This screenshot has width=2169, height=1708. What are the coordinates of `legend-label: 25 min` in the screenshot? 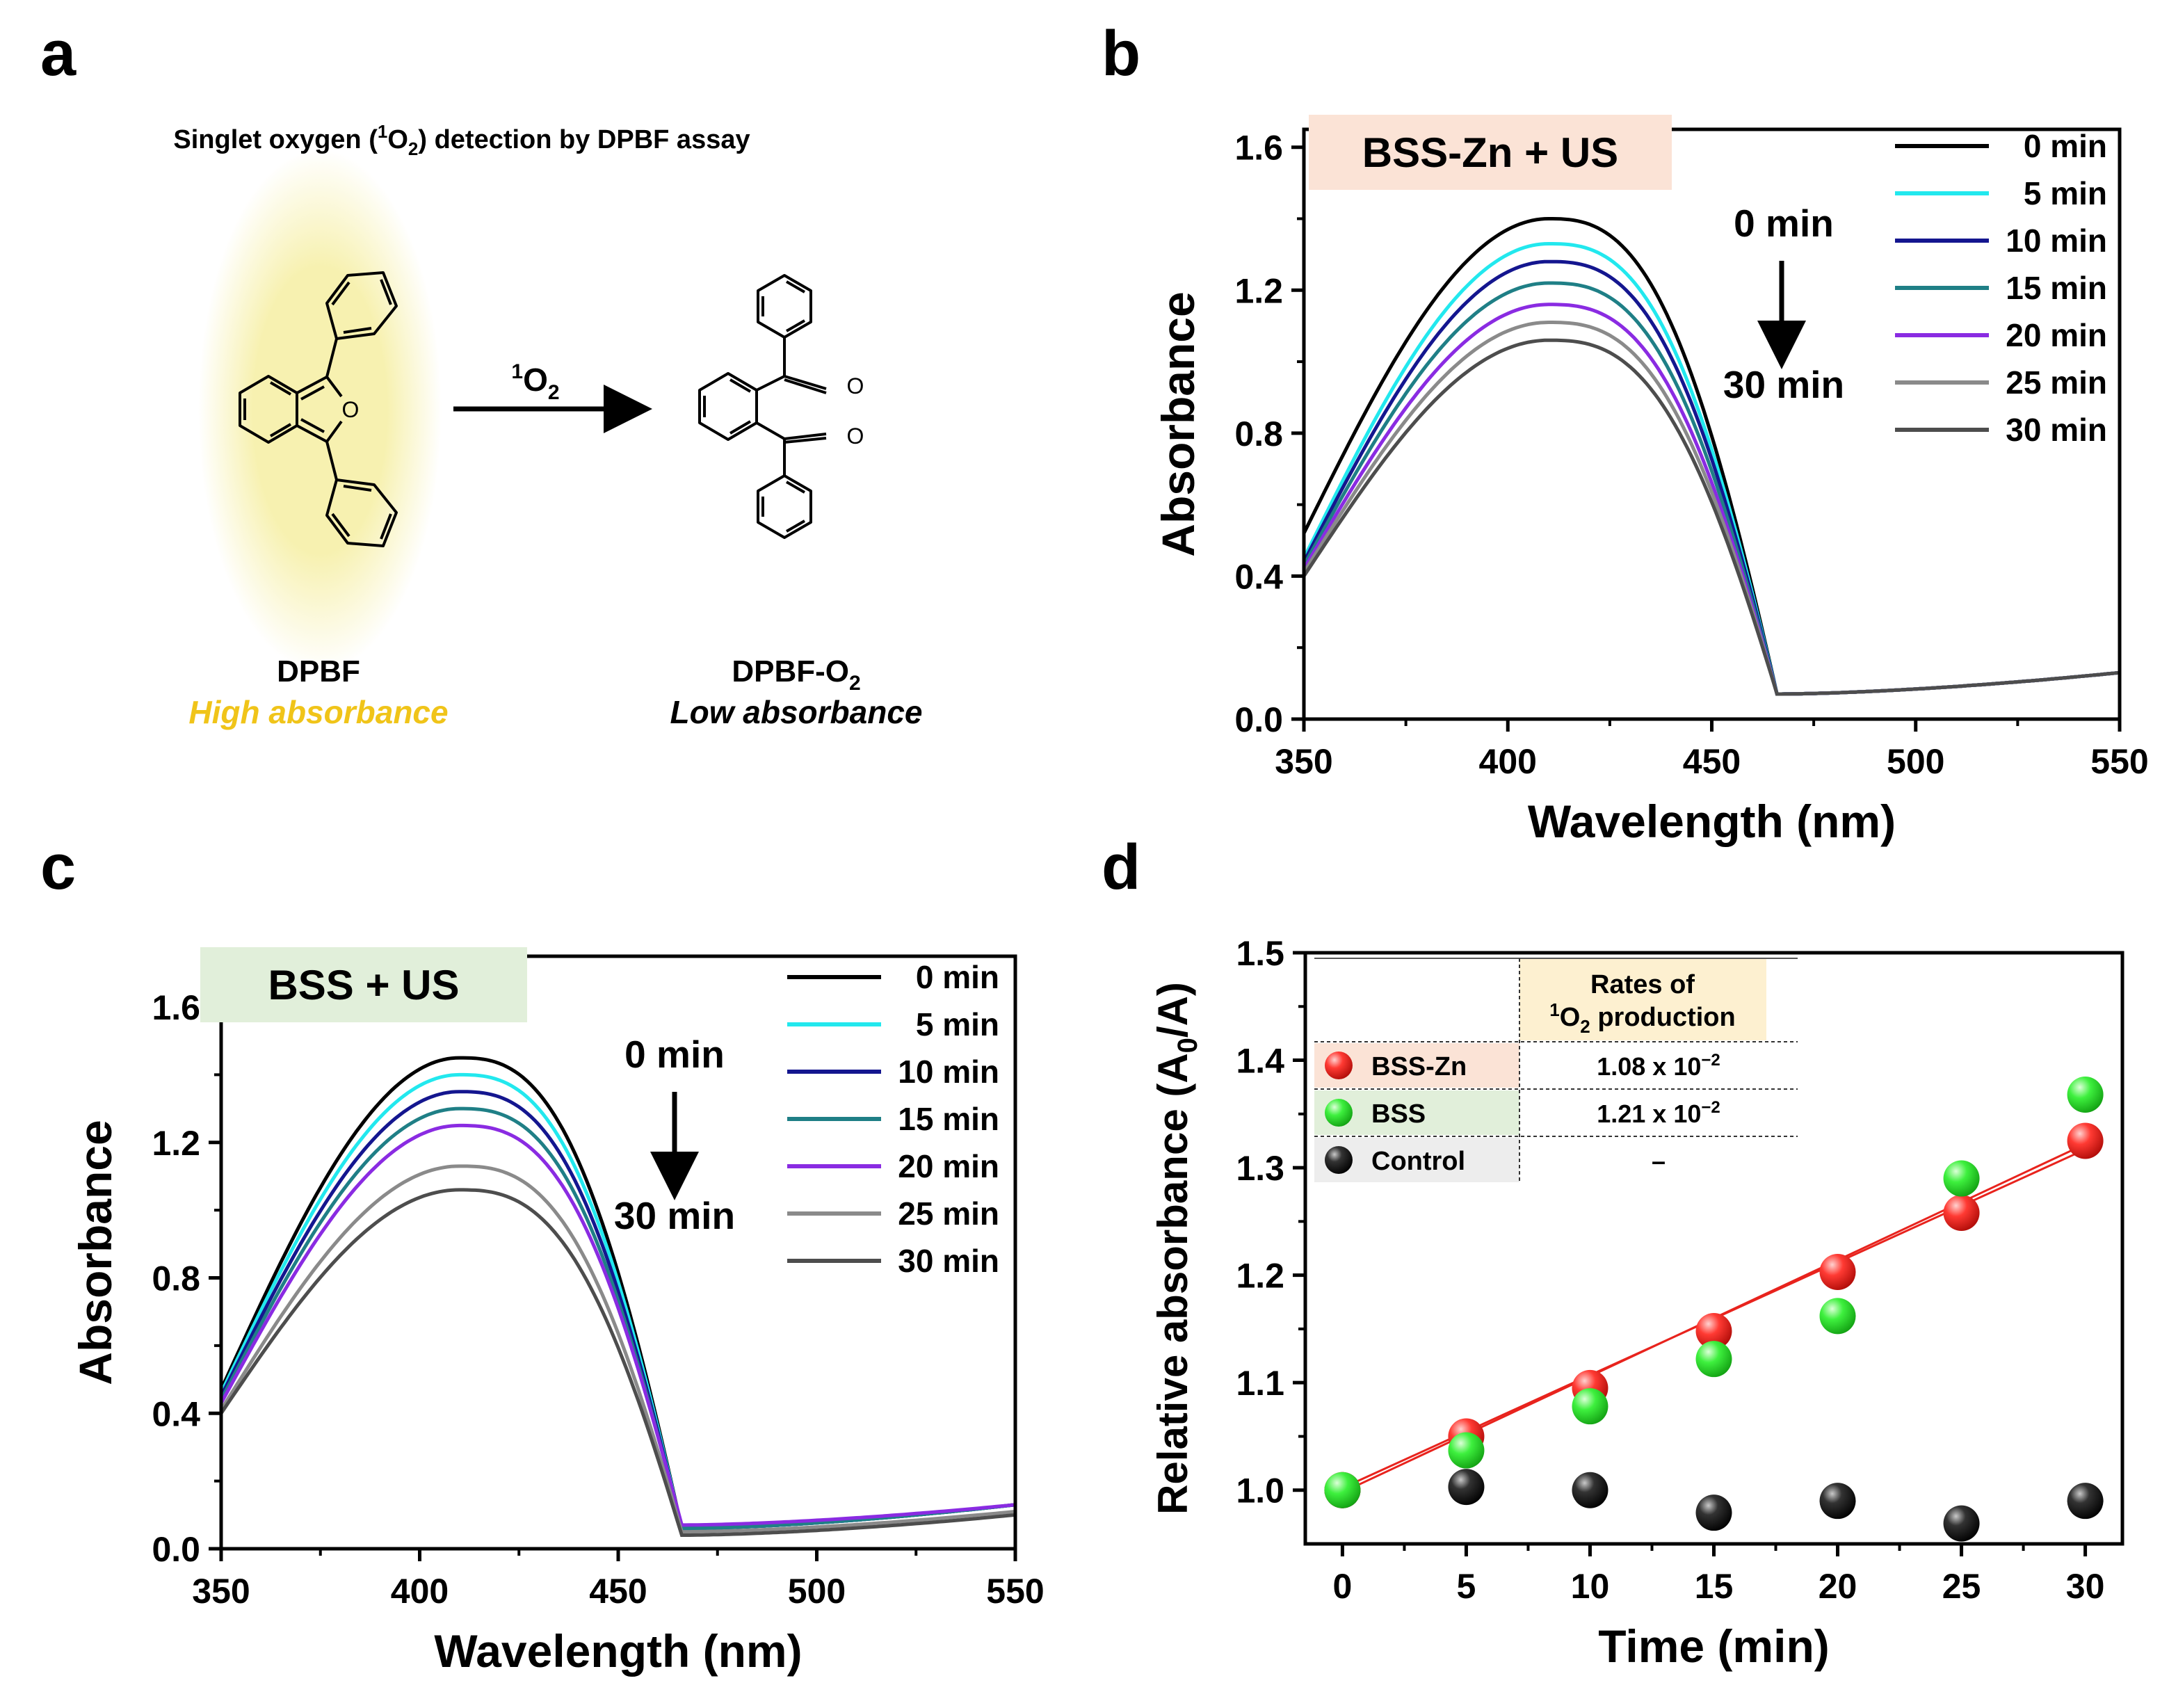 It's located at (949, 1213).